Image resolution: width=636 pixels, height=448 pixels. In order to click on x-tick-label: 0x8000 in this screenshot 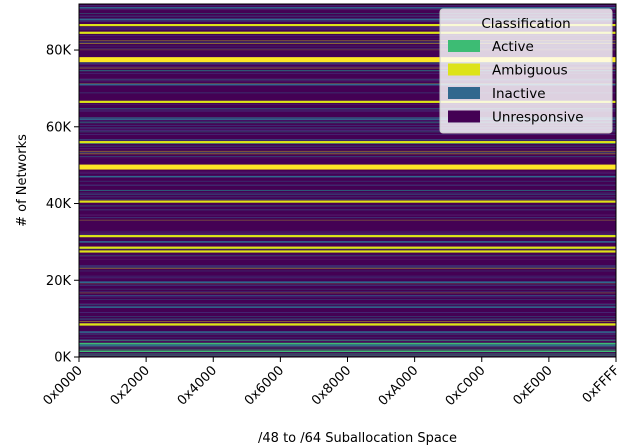, I will do `click(331, 385)`.